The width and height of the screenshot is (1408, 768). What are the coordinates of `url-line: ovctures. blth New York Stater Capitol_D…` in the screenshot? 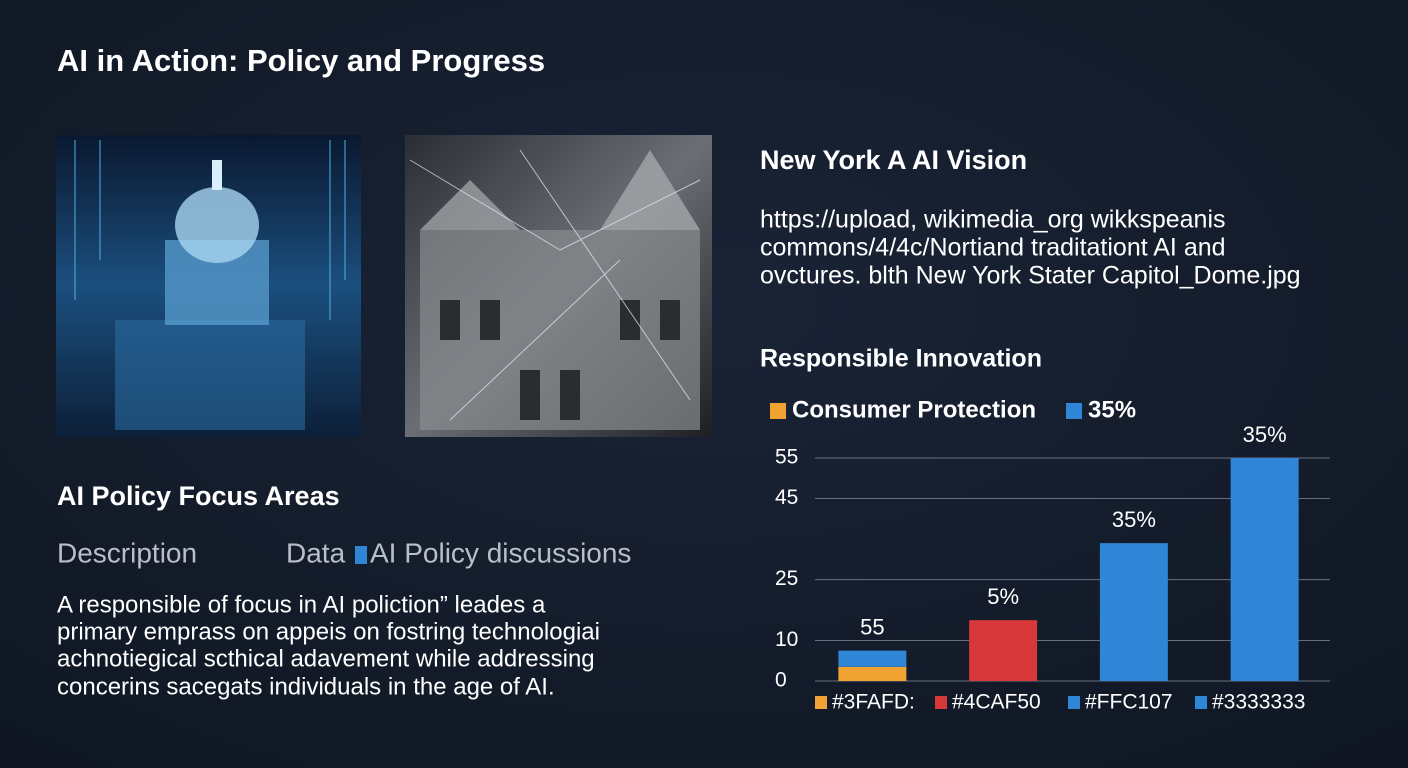 It's located at (1030, 276).